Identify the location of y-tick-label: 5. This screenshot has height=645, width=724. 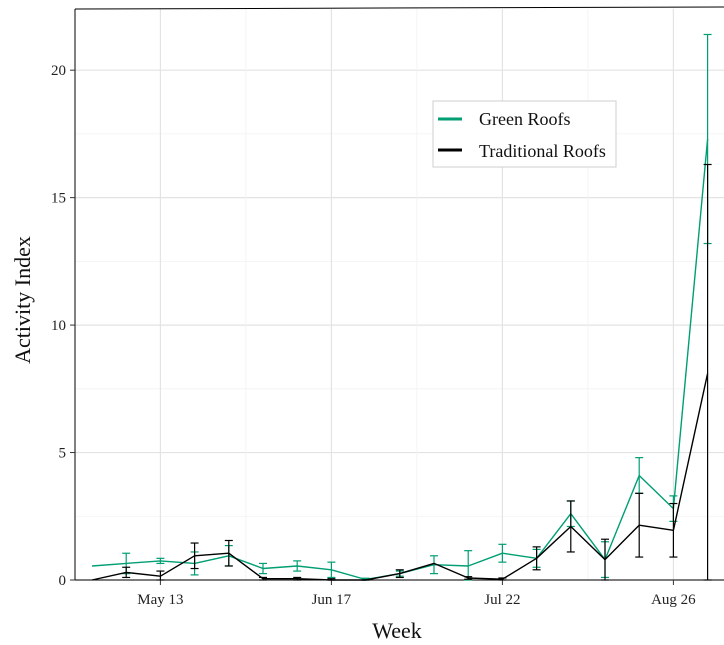
(63, 454).